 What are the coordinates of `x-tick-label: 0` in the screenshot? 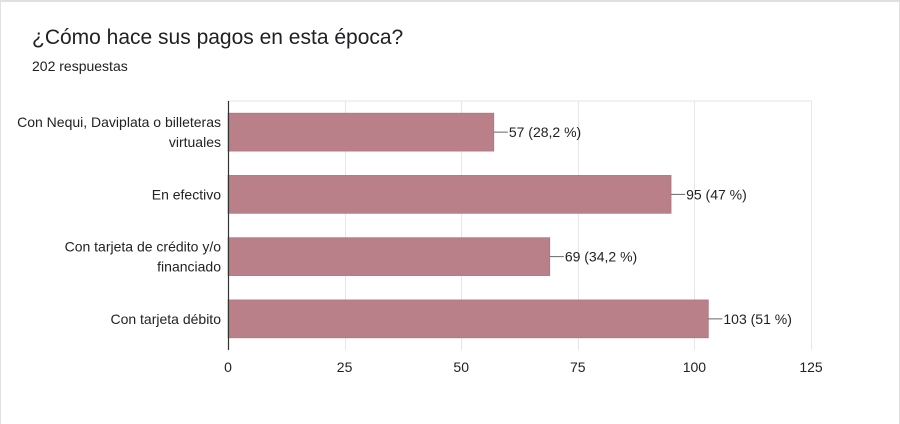 It's located at (228, 367).